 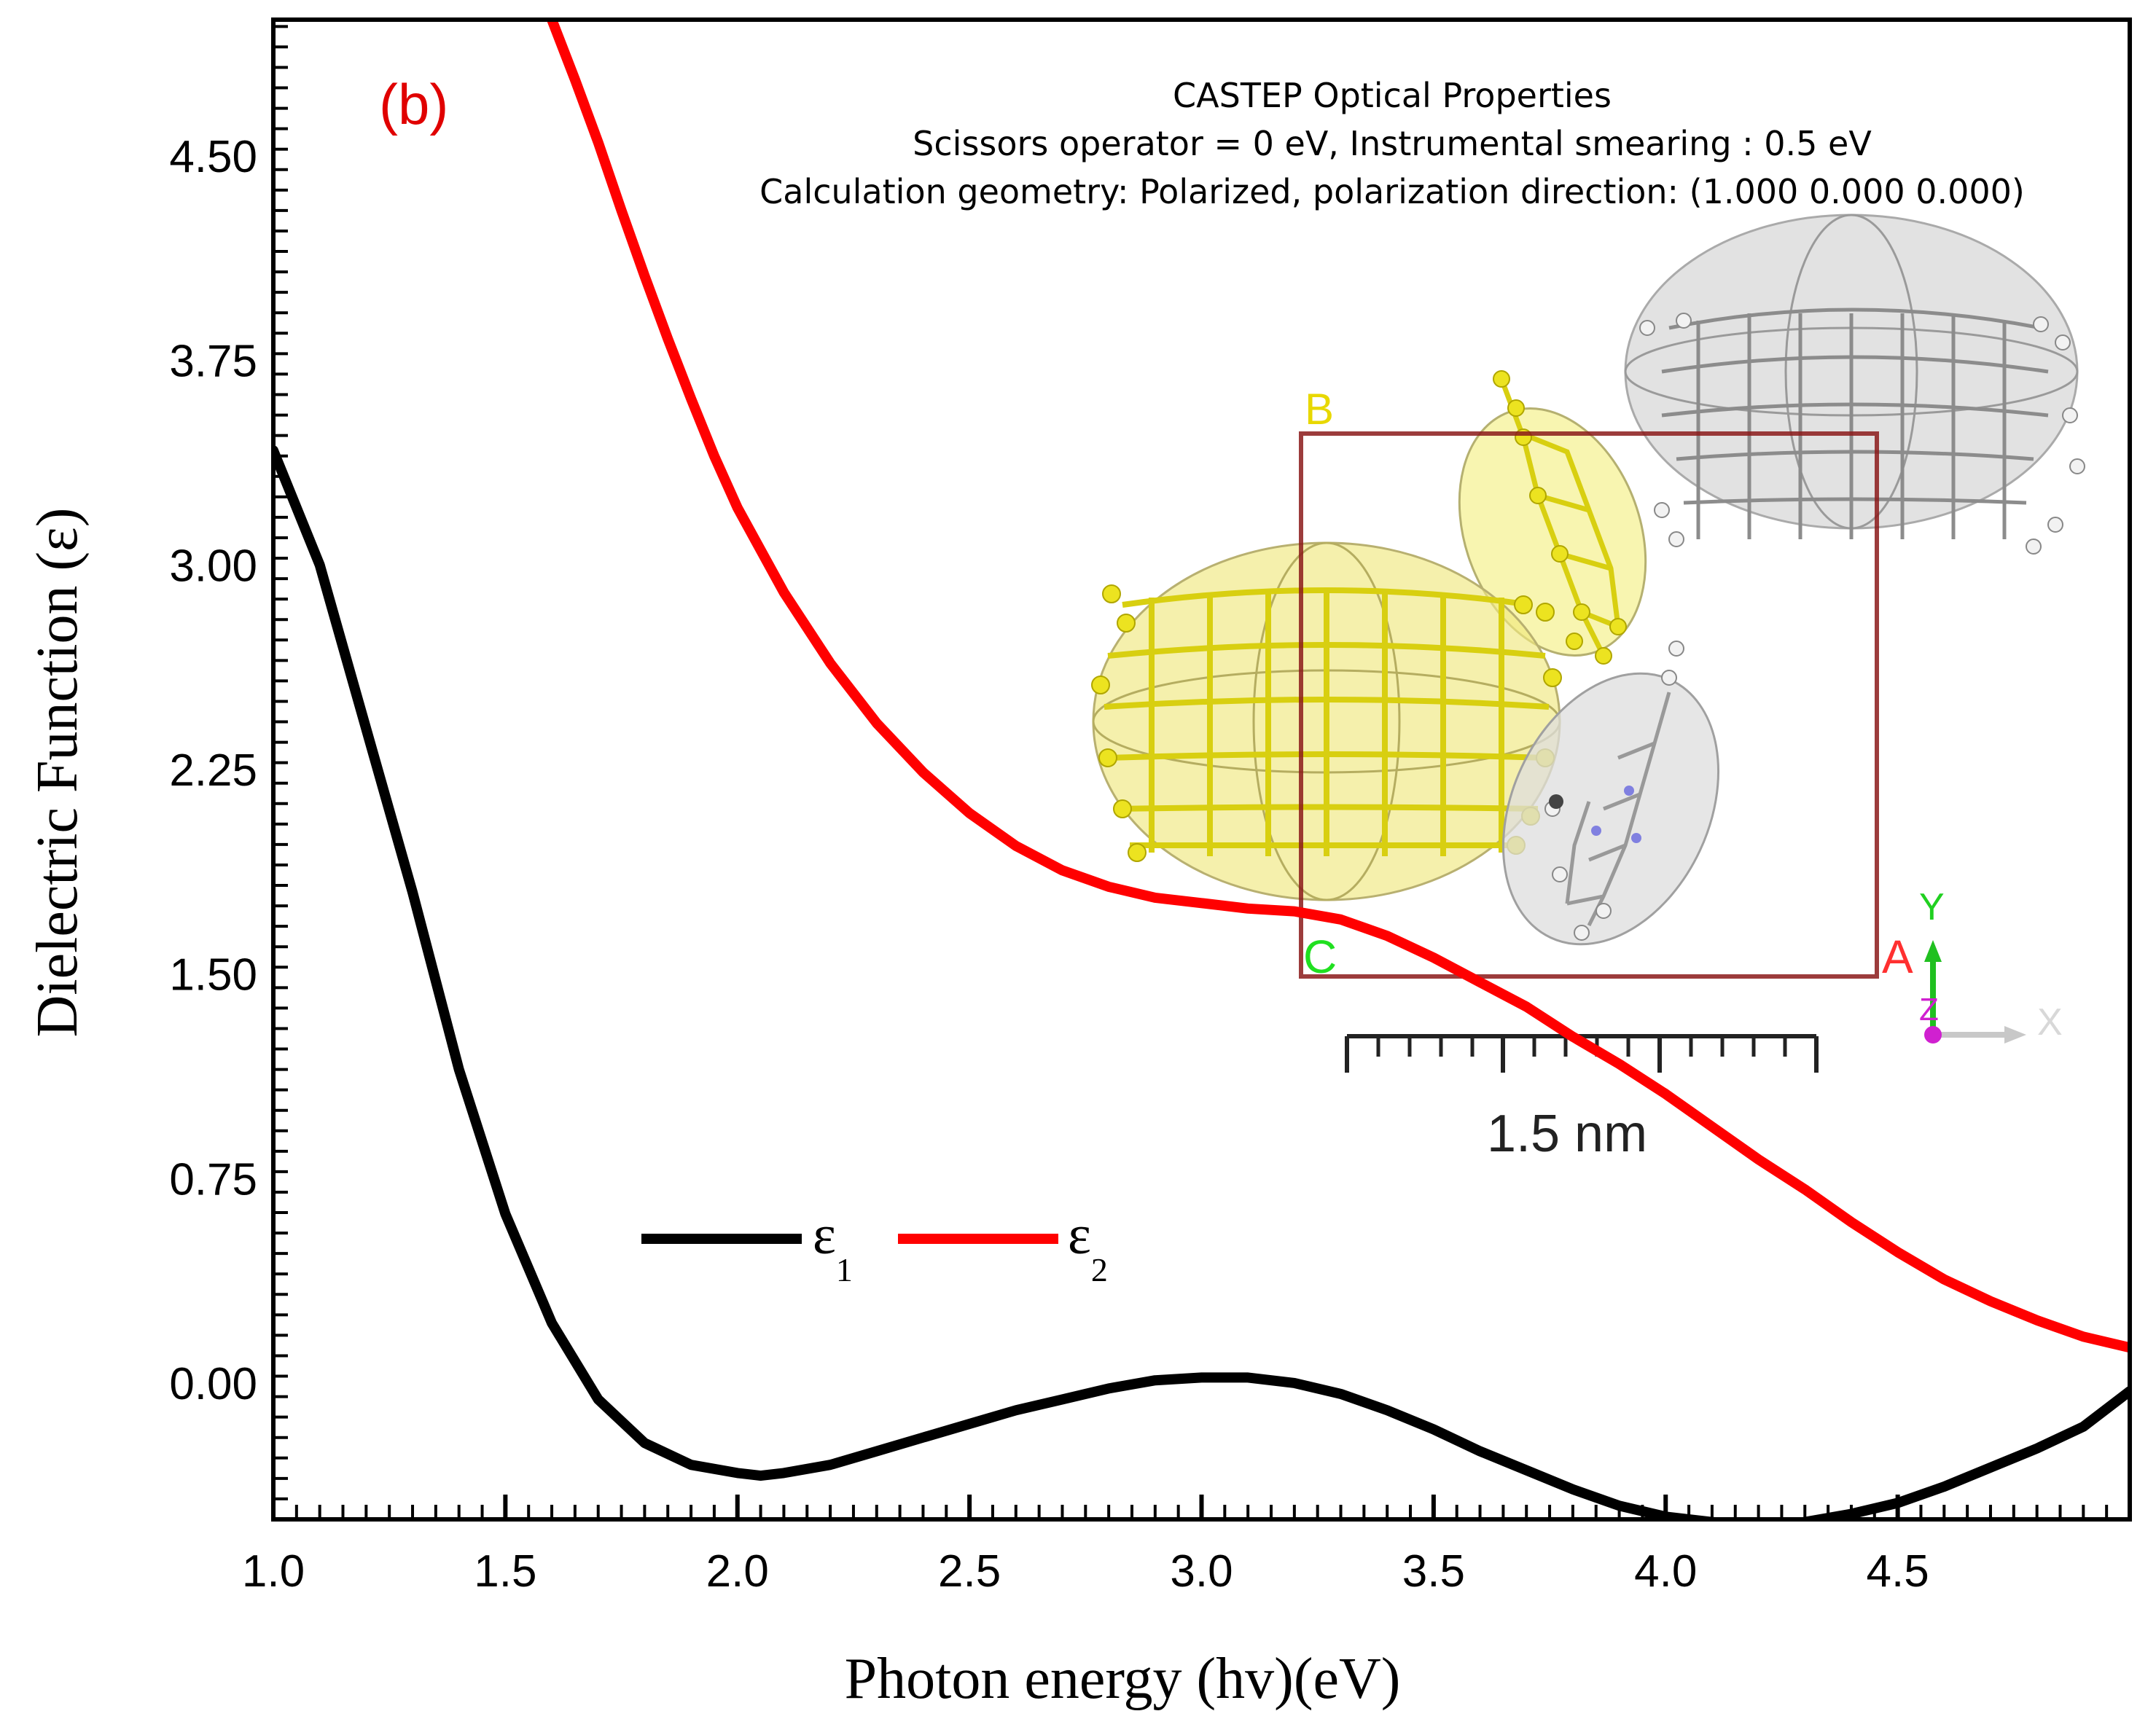 What do you see at coordinates (1327, 721) in the screenshot?
I see `yellow-nanotube` at bounding box center [1327, 721].